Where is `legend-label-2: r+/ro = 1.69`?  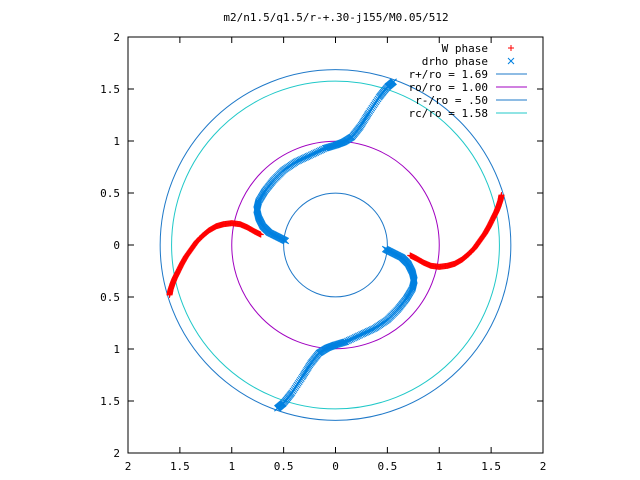
legend-label-2: r+/ro = 1.69 is located at coordinates (448, 74).